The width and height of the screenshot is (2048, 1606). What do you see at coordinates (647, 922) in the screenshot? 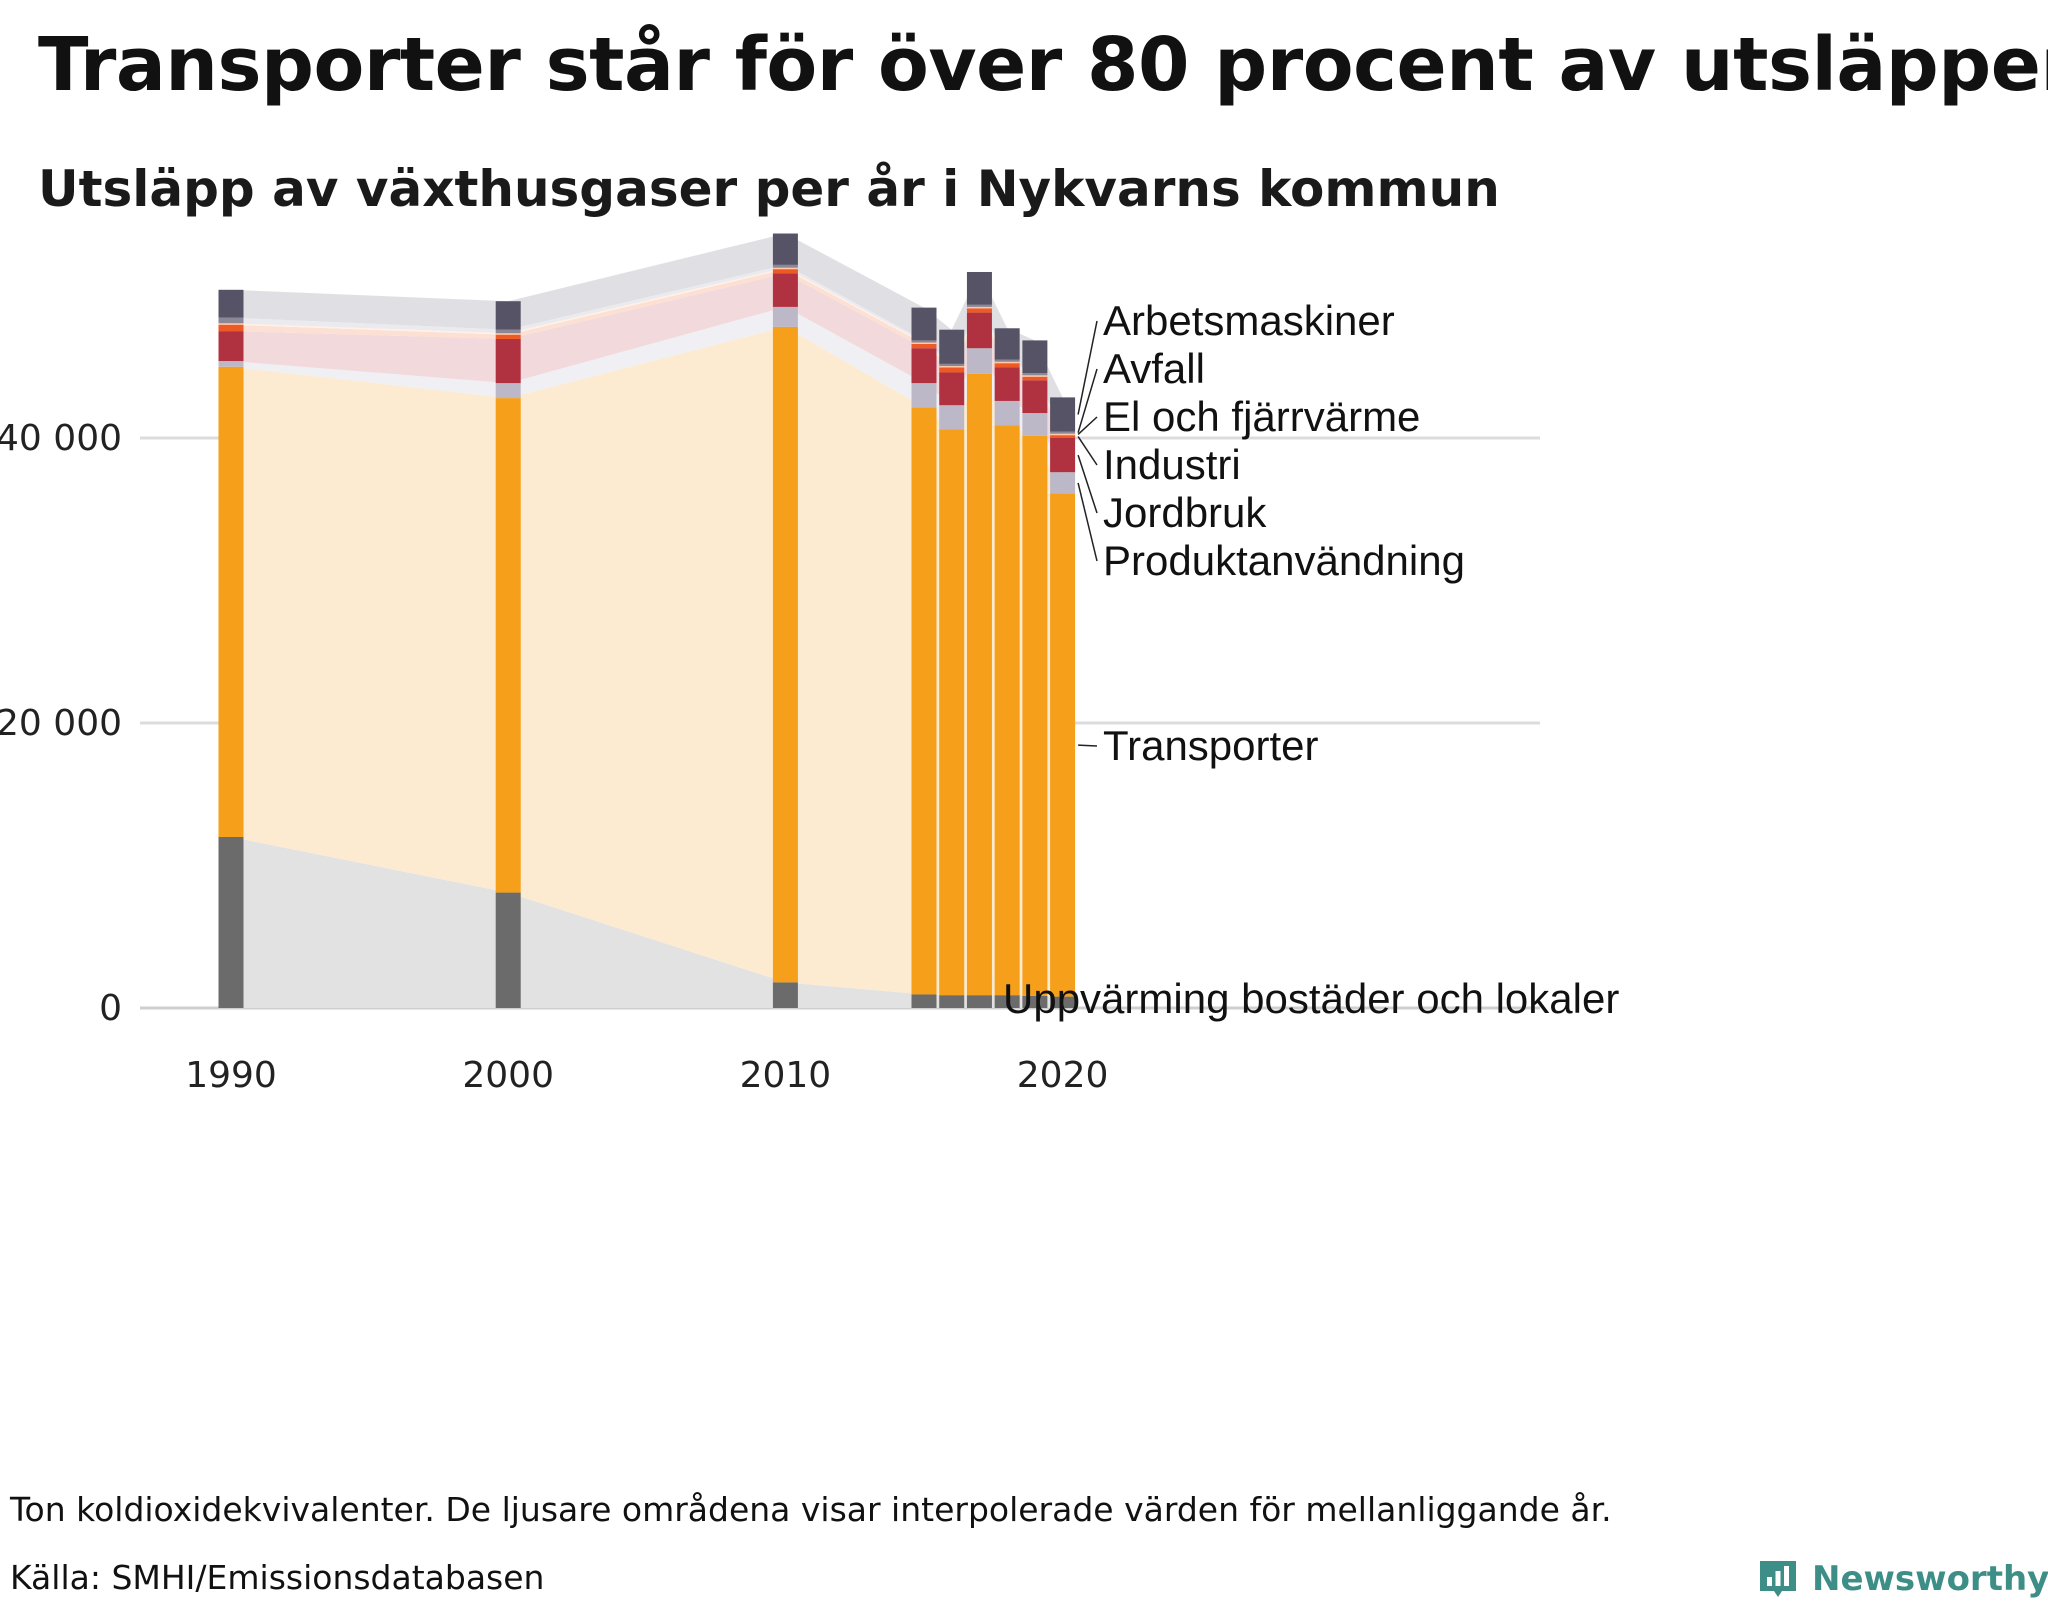
I see `area-uppvärming-bostäder-och-lokaler` at bounding box center [647, 922].